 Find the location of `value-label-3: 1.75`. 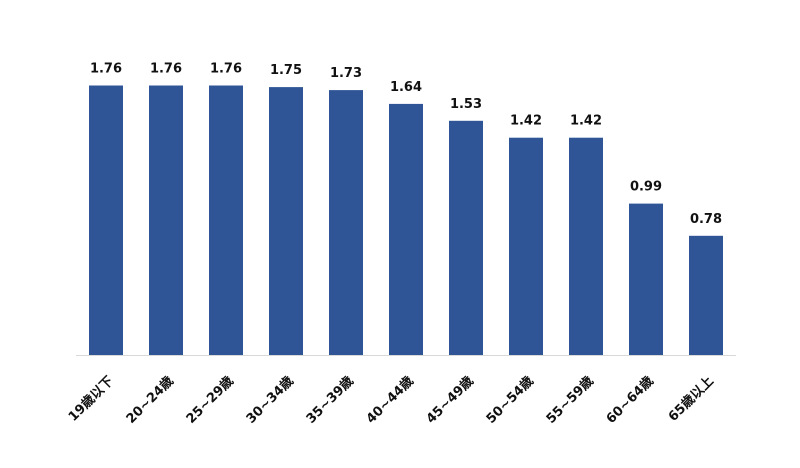

value-label-3: 1.75 is located at coordinates (286, 70).